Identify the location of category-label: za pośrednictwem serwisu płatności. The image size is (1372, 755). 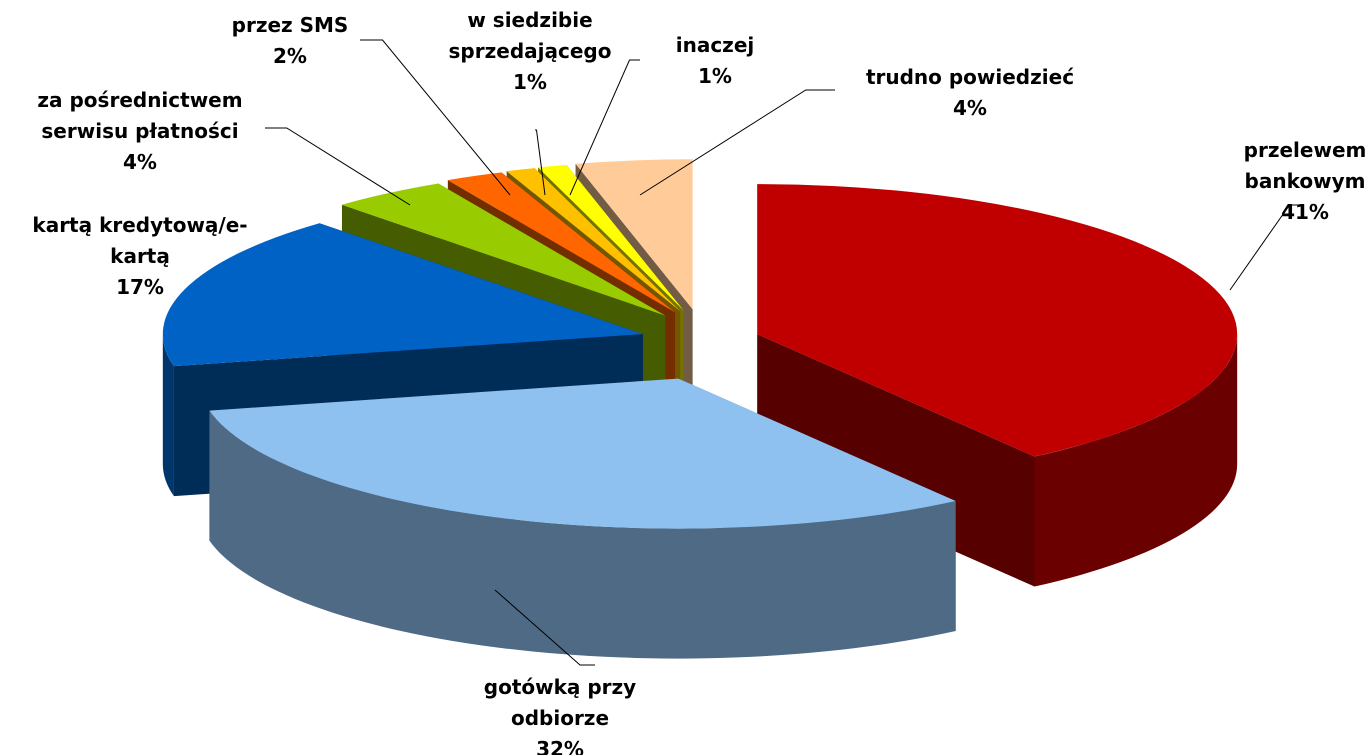
(140, 115).